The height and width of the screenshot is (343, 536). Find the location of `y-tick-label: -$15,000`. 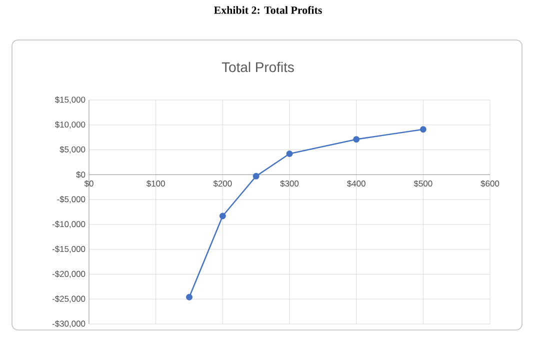

y-tick-label: -$15,000 is located at coordinates (69, 250).